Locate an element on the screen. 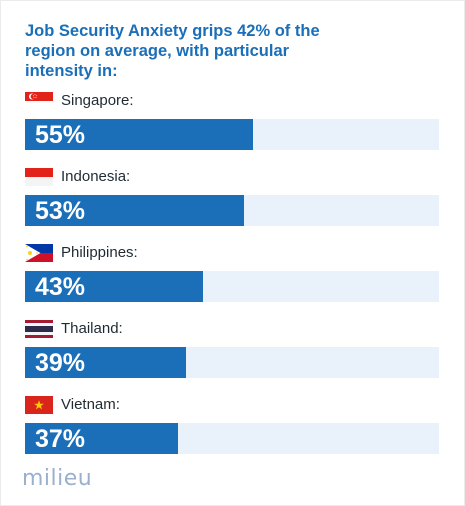  bar-track: 55% is located at coordinates (232, 134).